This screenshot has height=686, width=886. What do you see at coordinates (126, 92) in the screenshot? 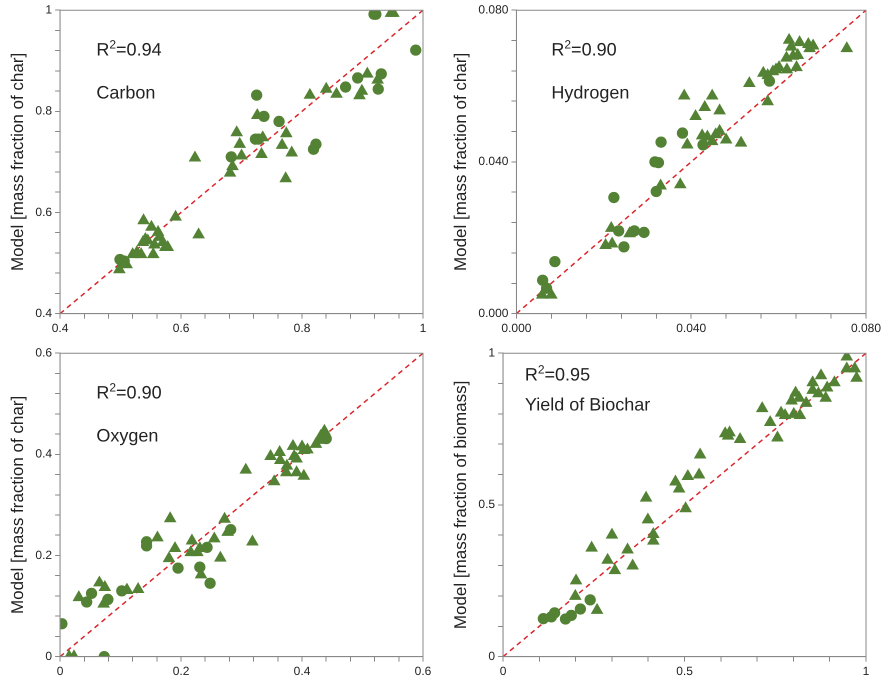
I see `annotation: Carbon` at bounding box center [126, 92].